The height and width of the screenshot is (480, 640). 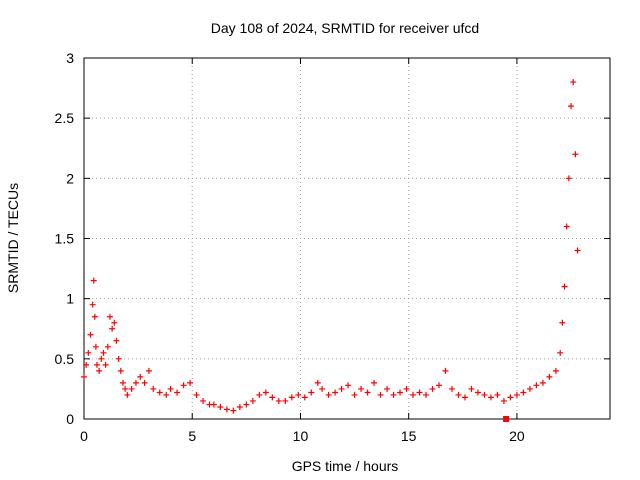 What do you see at coordinates (65, 359) in the screenshot?
I see `y-tick-label: 0.5` at bounding box center [65, 359].